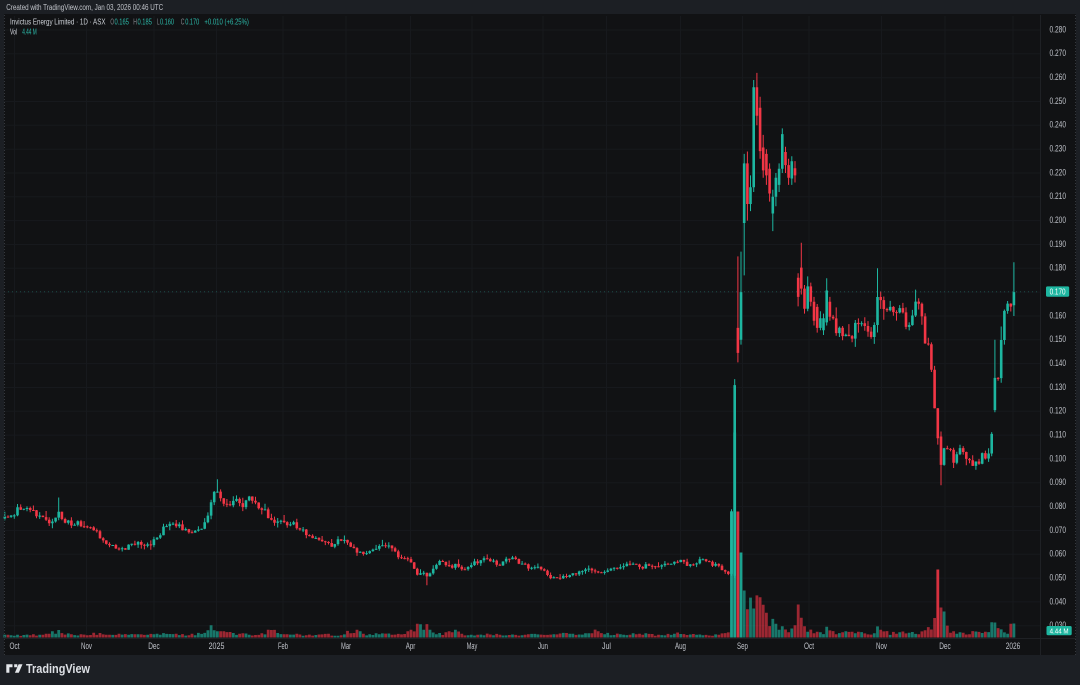  I want to click on svg-text: 0.230, so click(1058, 149).